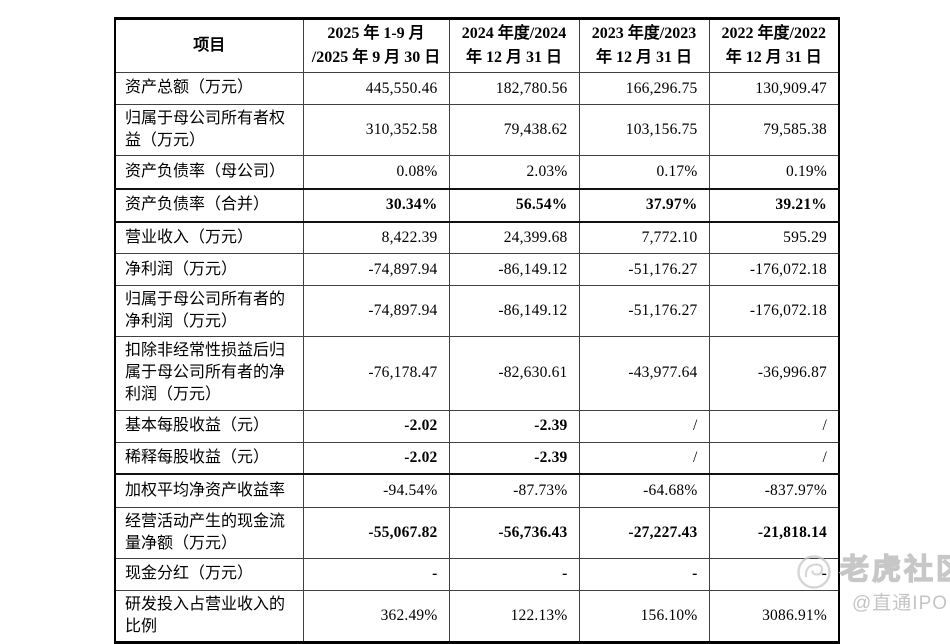  Describe the element at coordinates (209, 130) in the screenshot. I see `row-label: 归属于母公司所有者权益（万元）` at that location.